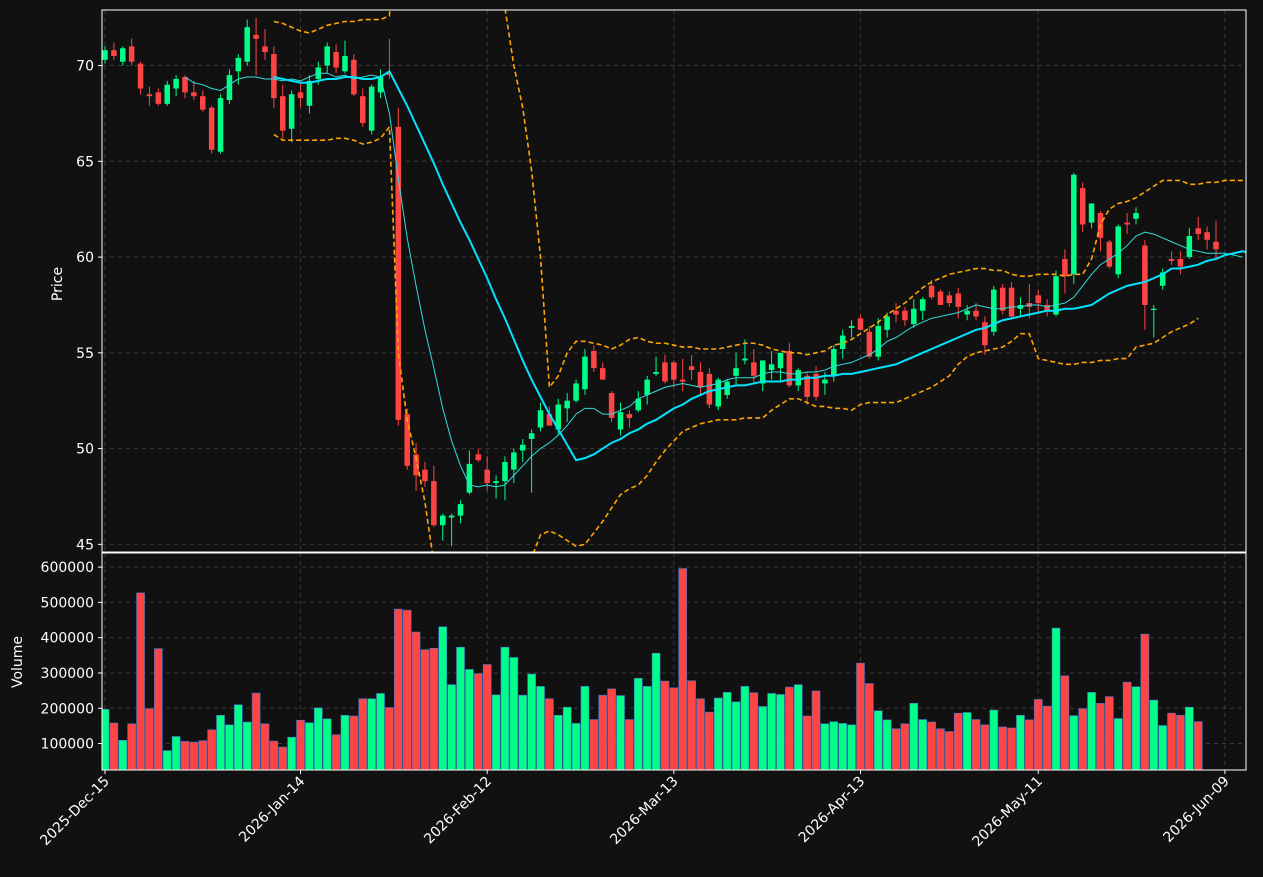 The width and height of the screenshot is (1263, 877). Describe the element at coordinates (85, 545) in the screenshot. I see `price-tick-label: 45` at that location.